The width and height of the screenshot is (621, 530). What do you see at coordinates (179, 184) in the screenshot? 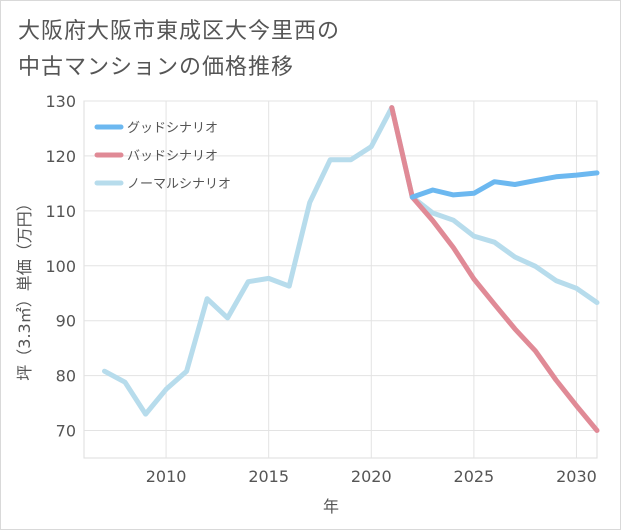
I see `legend-label-2: ノーマルシナリオ` at bounding box center [179, 184].